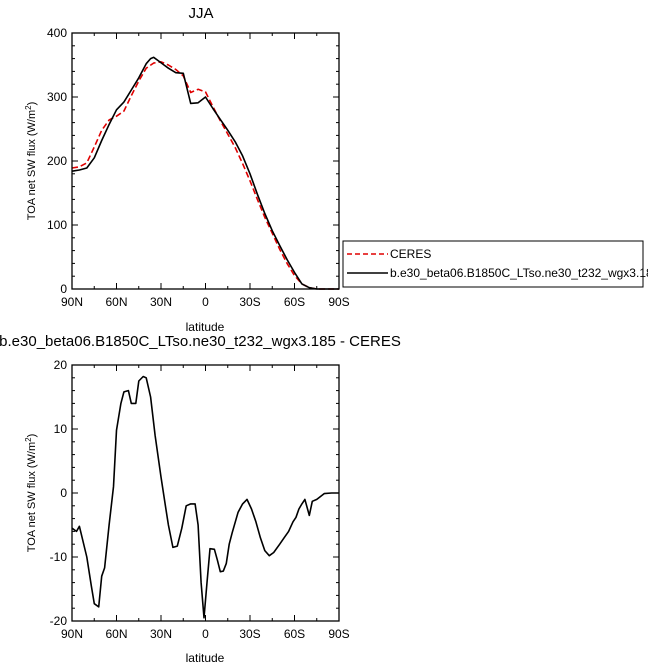 Image resolution: width=648 pixels, height=667 pixels. What do you see at coordinates (205, 658) in the screenshot?
I see `bottom-x-axis-label: latitude` at bounding box center [205, 658].